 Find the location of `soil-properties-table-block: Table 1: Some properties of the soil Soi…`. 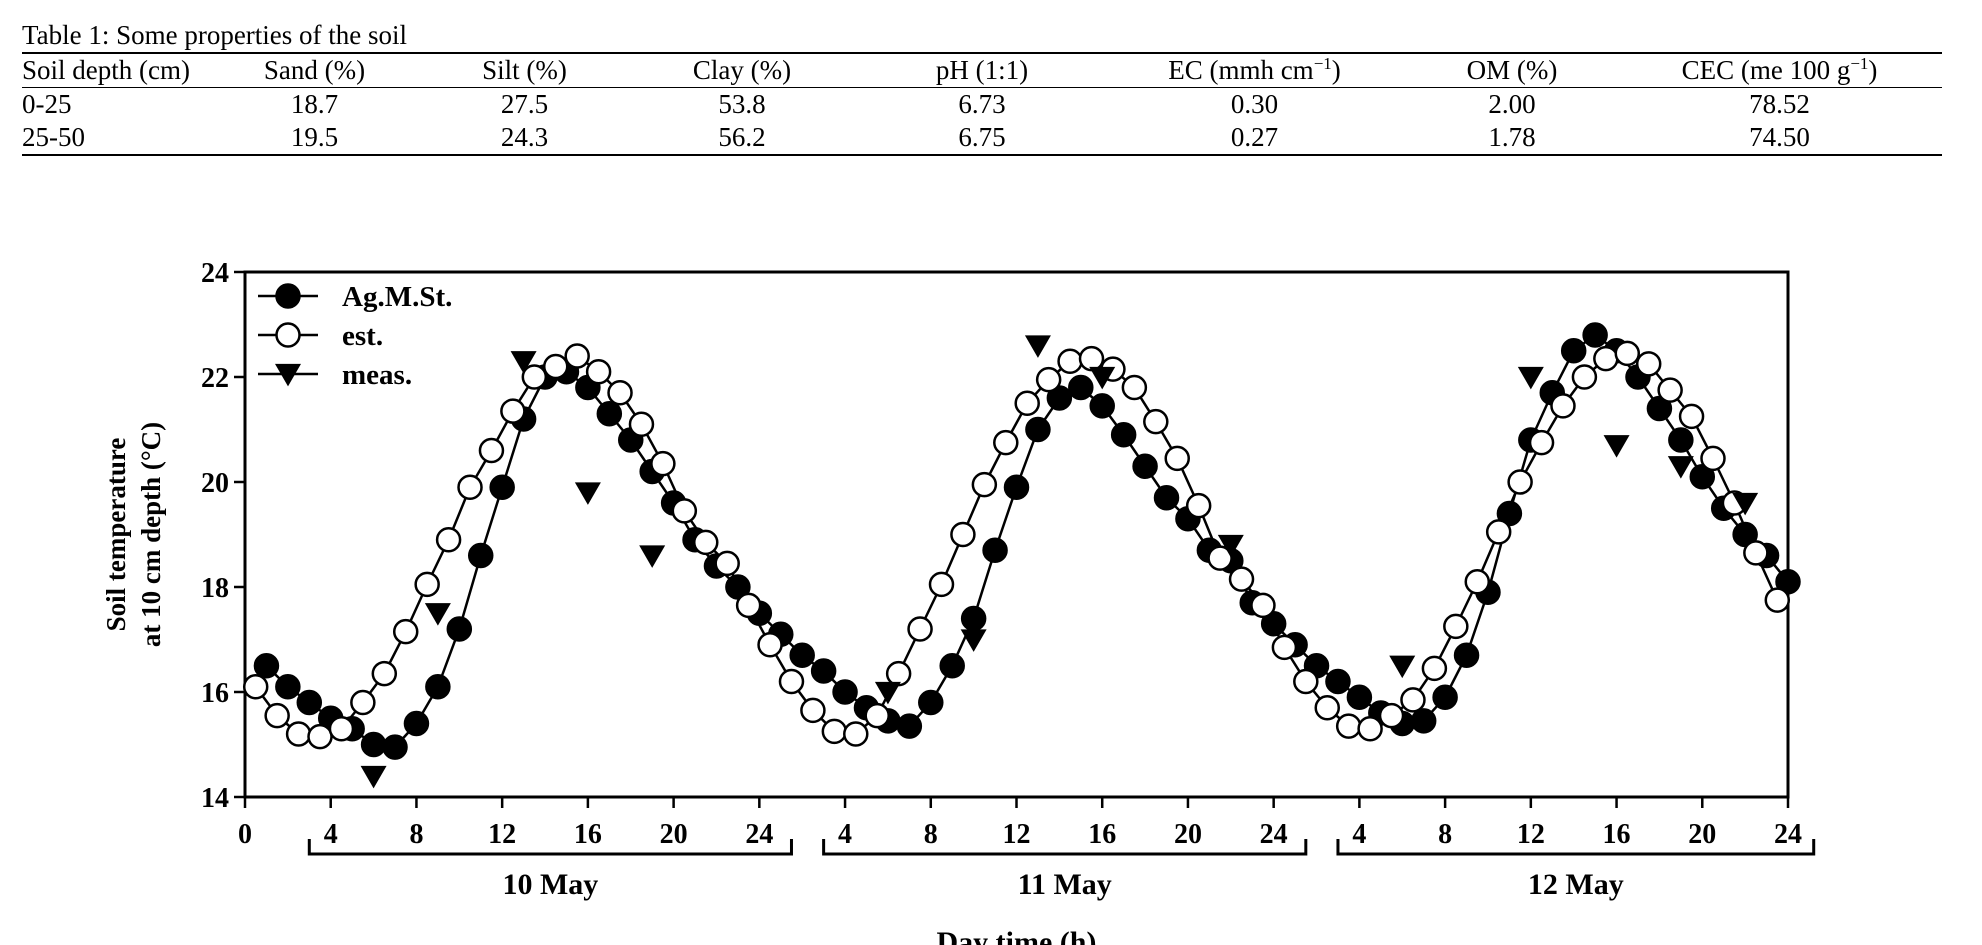

soil-properties-table-block: Table 1: Some properties of the soil Soi… is located at coordinates (982, 87).